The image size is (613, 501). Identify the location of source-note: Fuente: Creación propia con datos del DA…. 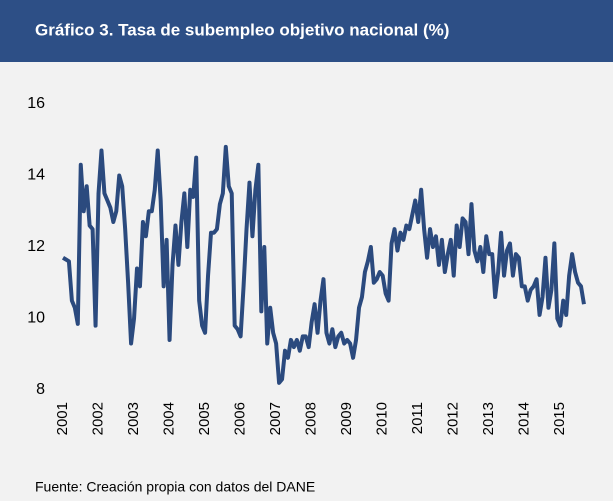
(175, 487).